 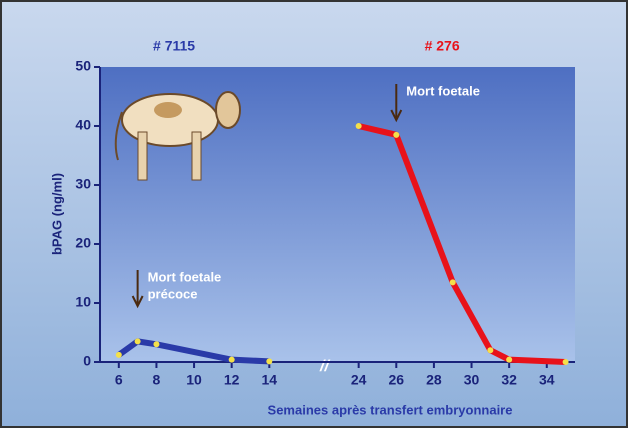 I want to click on x-tick-label: 12, so click(x=232, y=380).